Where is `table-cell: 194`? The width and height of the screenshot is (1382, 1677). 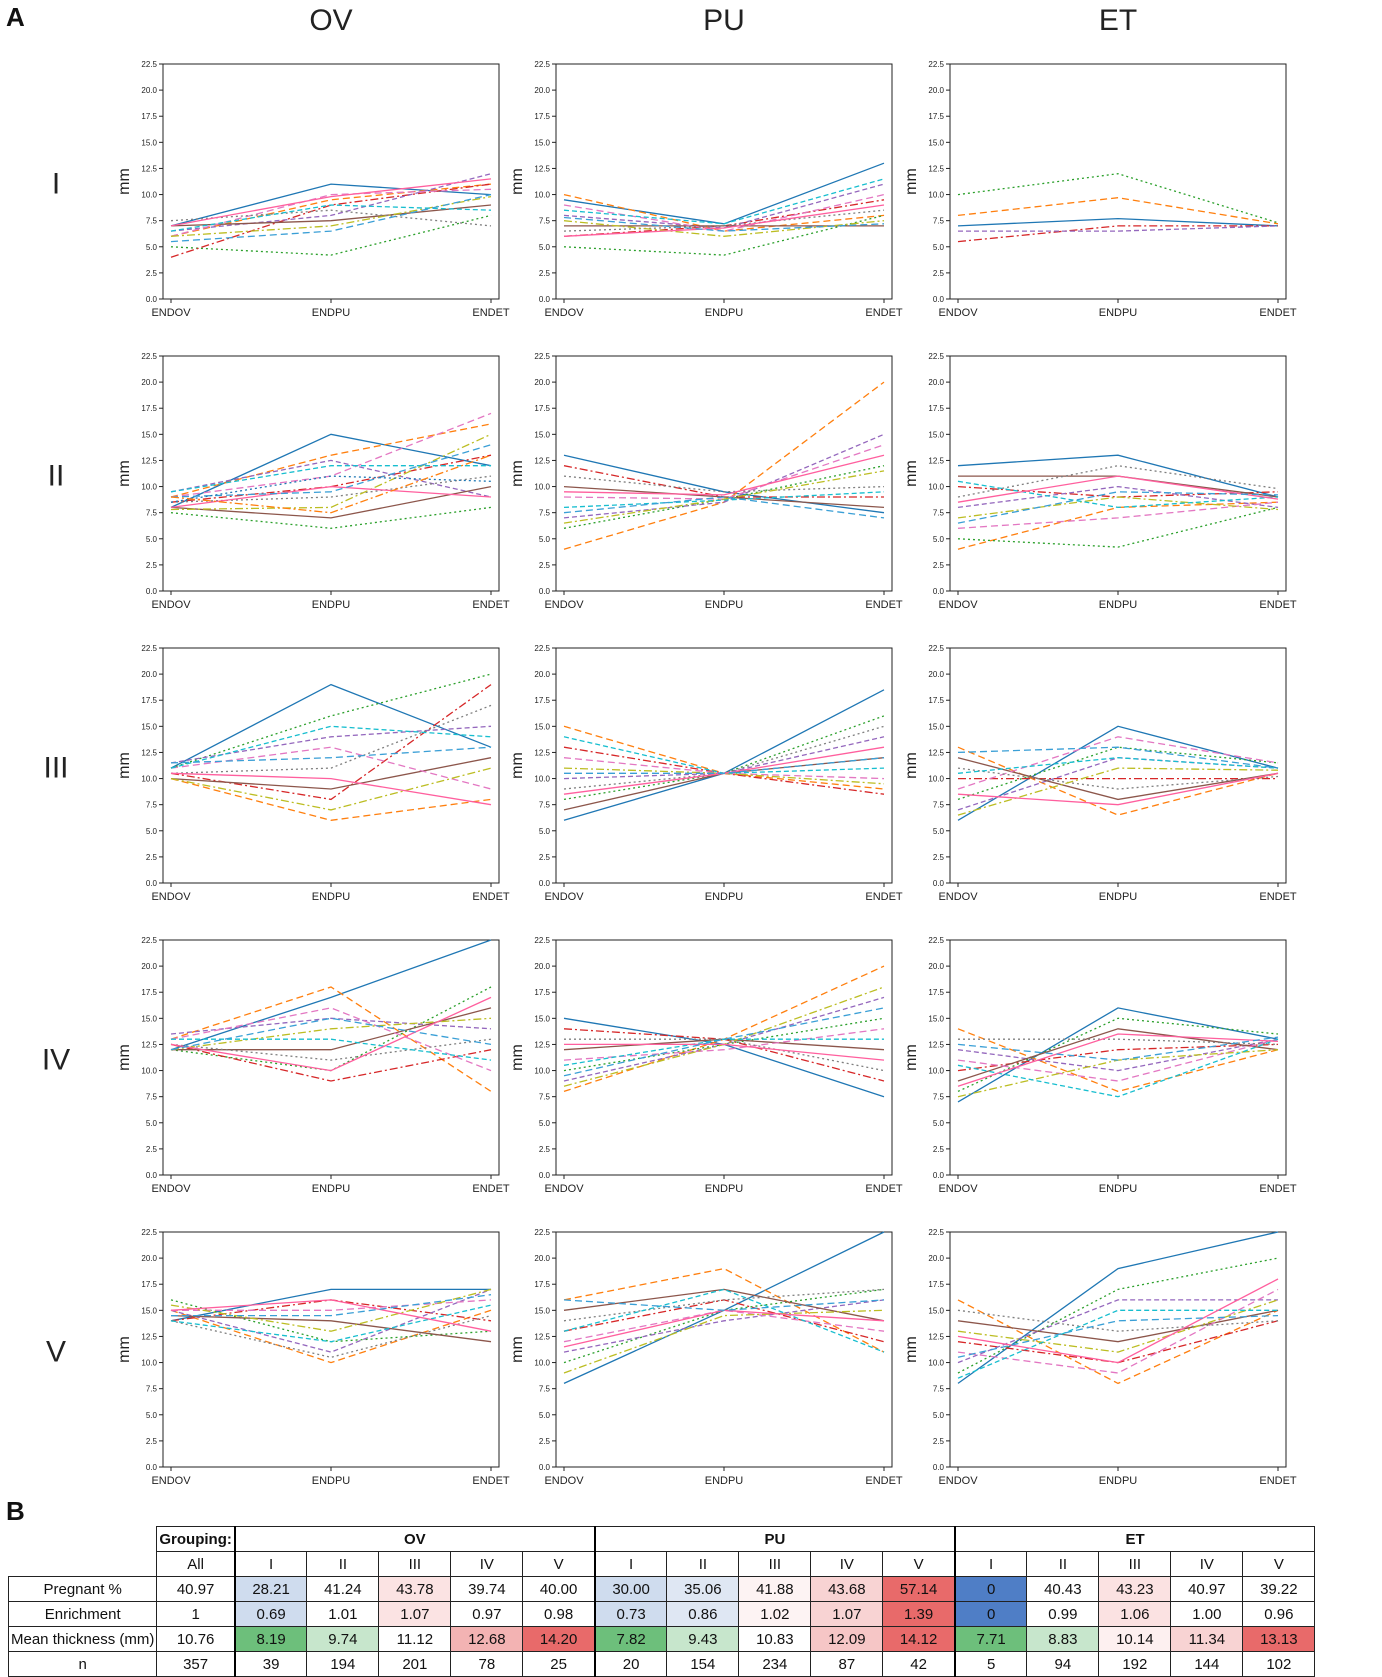
table-cell: 194 is located at coordinates (343, 1664).